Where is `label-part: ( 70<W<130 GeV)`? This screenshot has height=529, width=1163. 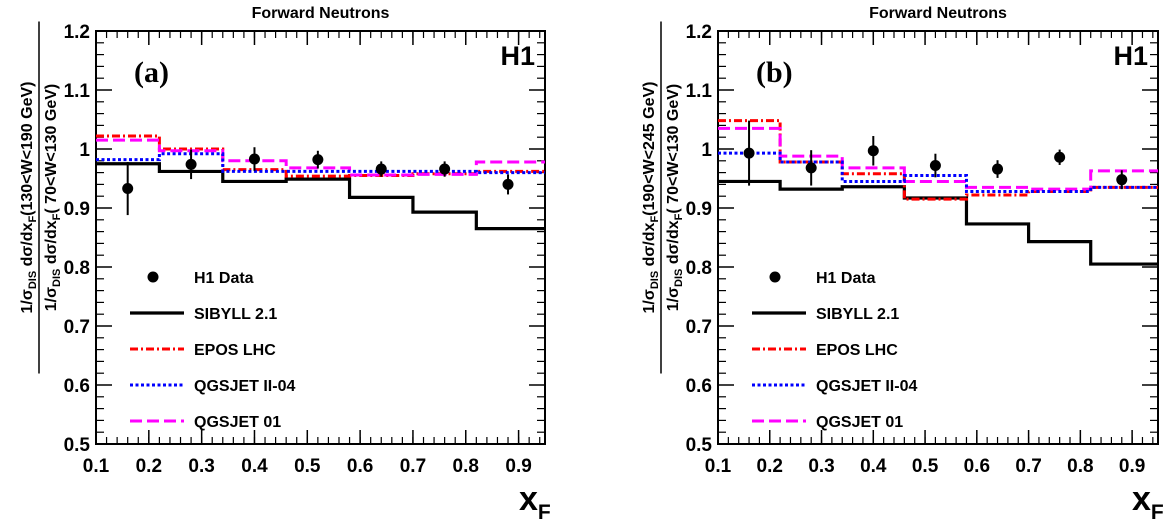 label-part: ( 70<W<130 GeV) is located at coordinates (51, 149).